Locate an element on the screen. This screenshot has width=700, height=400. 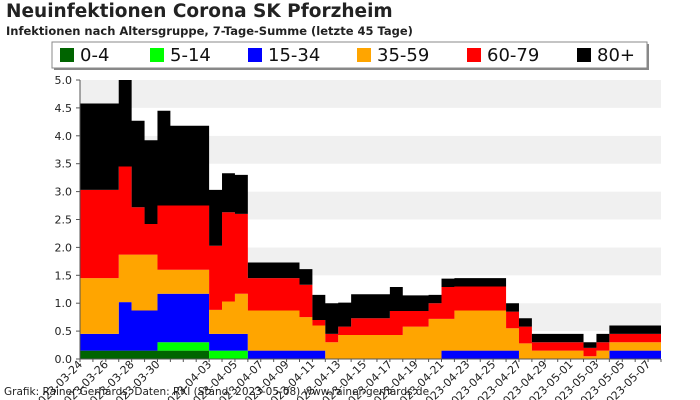
legend: 0-4 5-14 15-34 35-59 60-79 80+ is located at coordinates (350, 55).